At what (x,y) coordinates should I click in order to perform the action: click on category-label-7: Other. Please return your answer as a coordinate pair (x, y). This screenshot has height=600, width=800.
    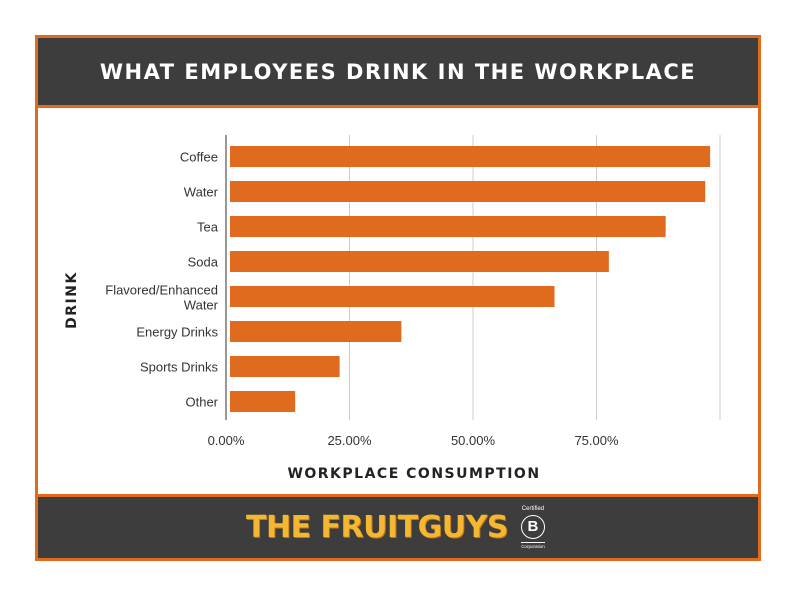
    Looking at the image, I should click on (201, 402).